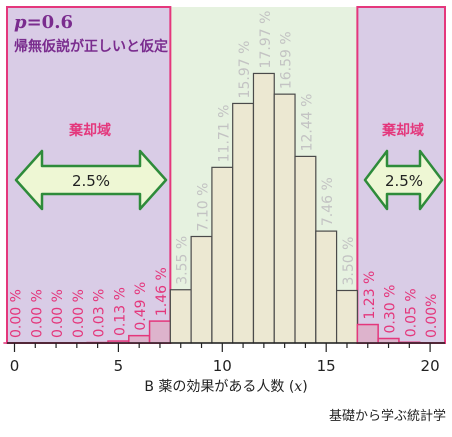  Describe the element at coordinates (326, 366) in the screenshot. I see `x-tick-label-15: 15` at that location.